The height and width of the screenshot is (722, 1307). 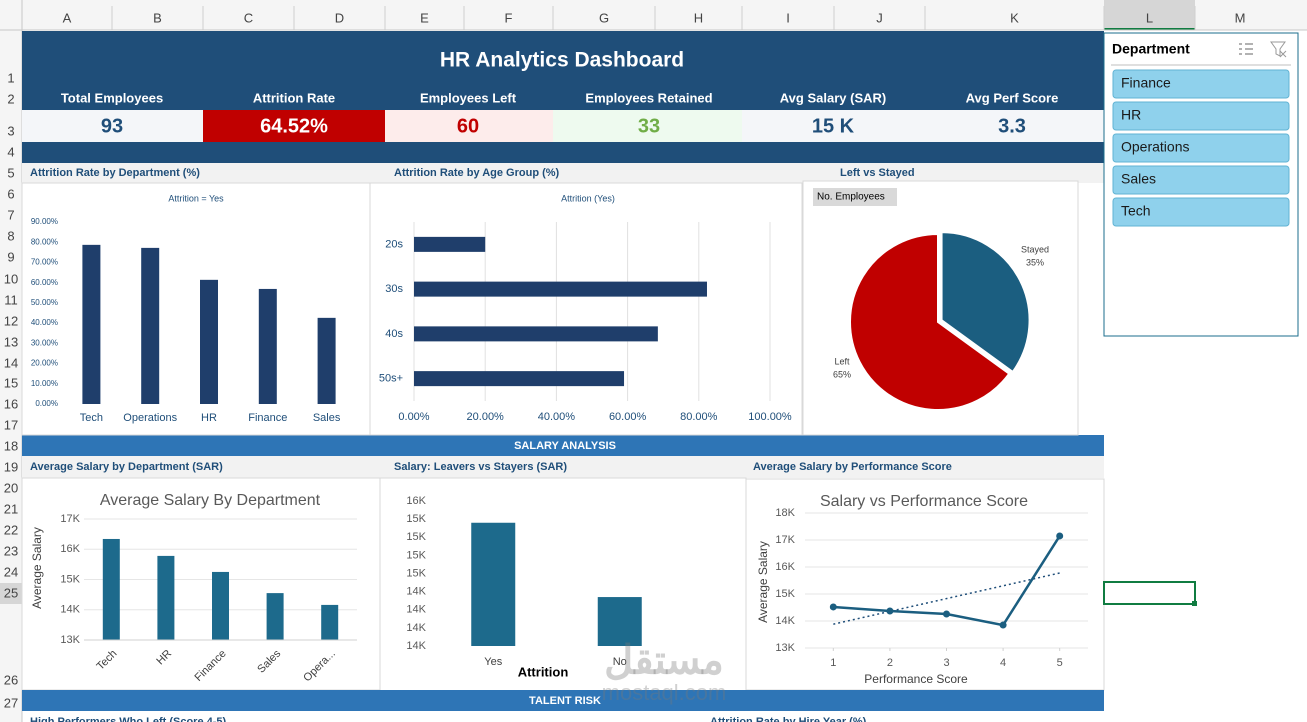 What do you see at coordinates (11, 403) in the screenshot?
I see `row-header: 16` at bounding box center [11, 403].